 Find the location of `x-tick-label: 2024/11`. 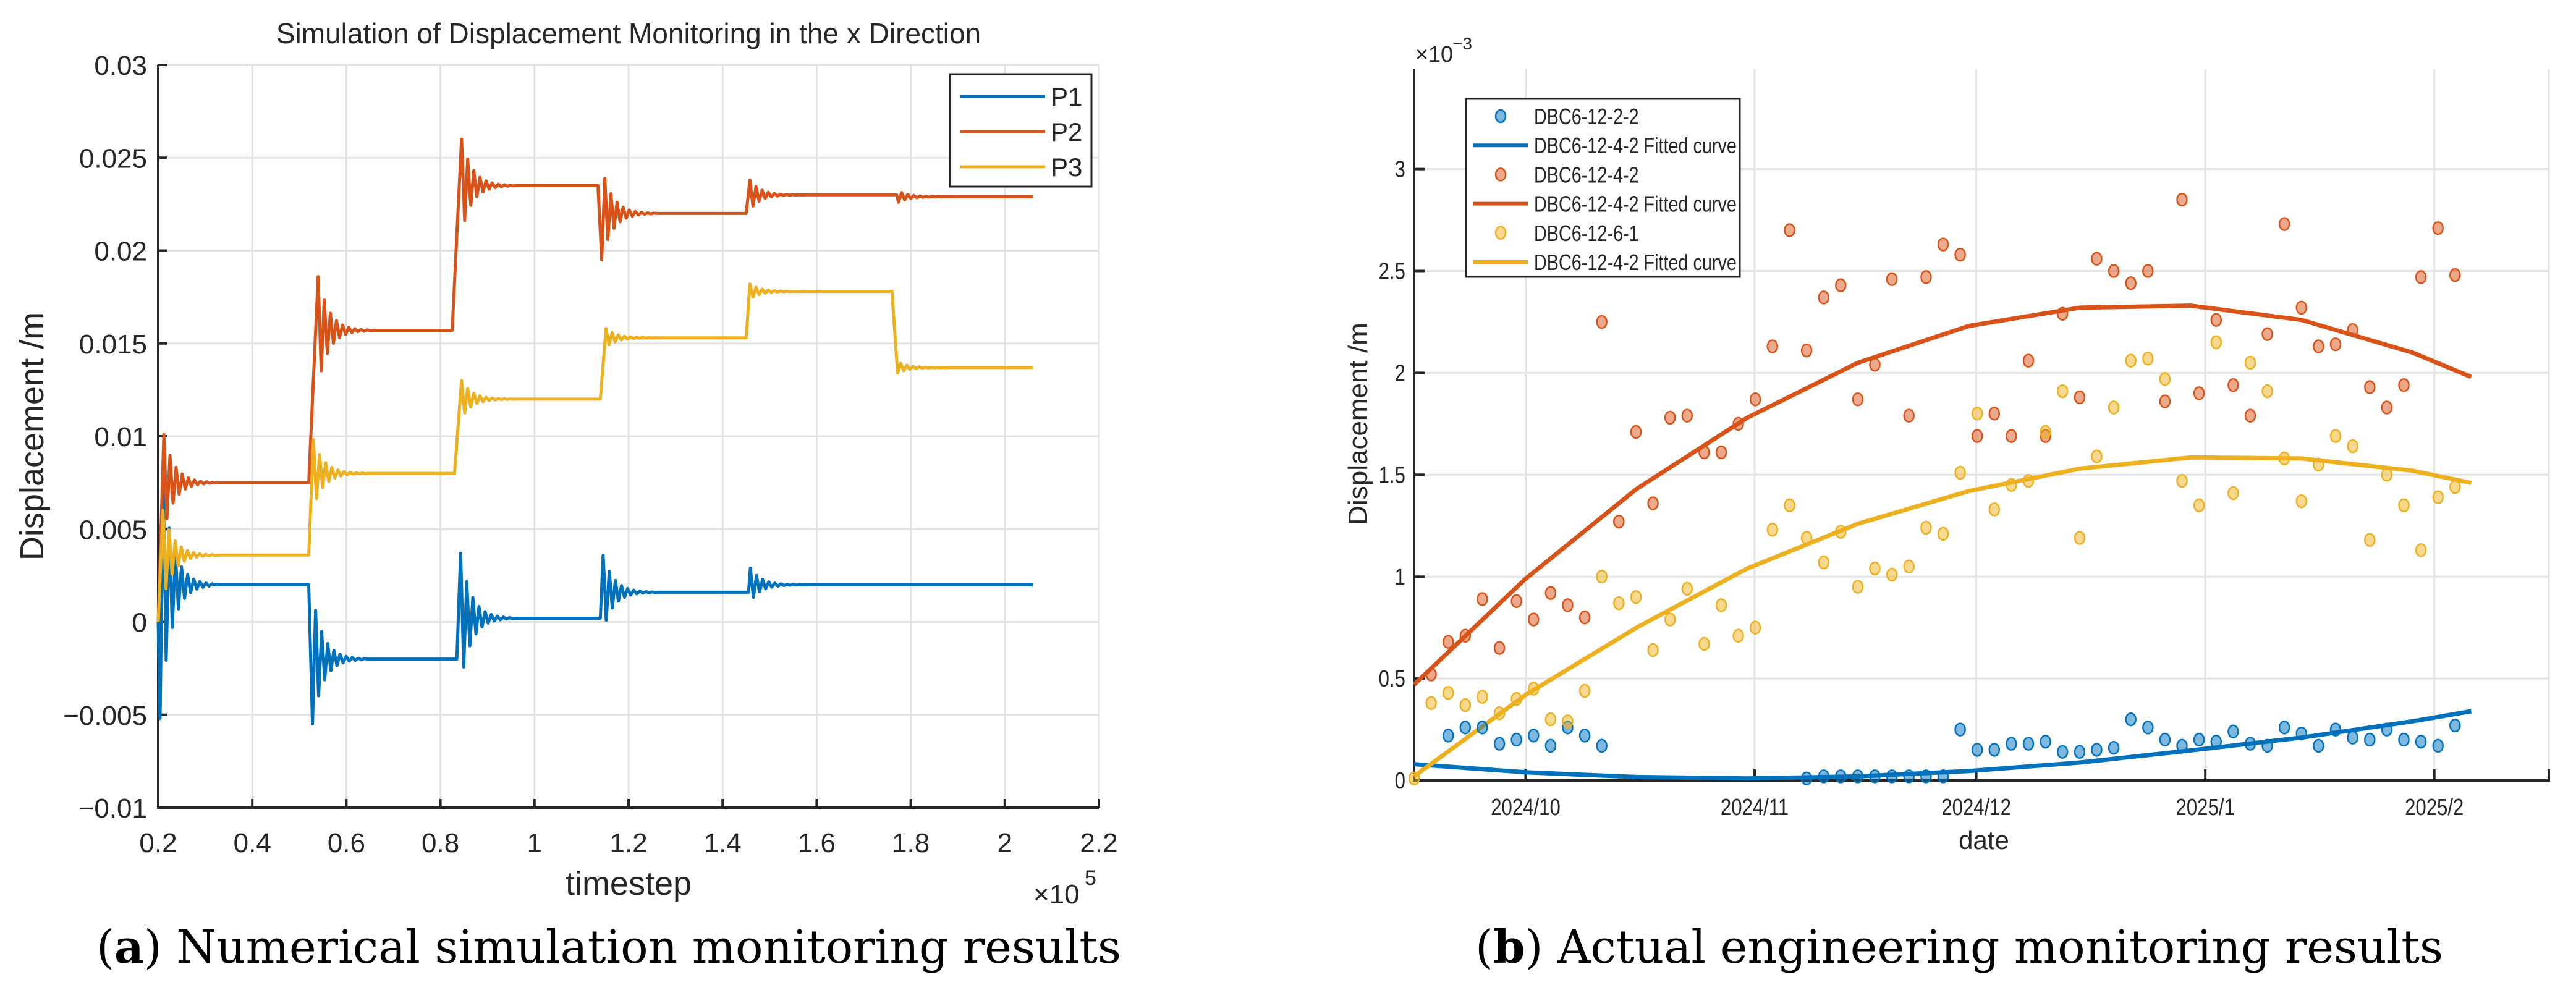

x-tick-label: 2024/11 is located at coordinates (1755, 808).